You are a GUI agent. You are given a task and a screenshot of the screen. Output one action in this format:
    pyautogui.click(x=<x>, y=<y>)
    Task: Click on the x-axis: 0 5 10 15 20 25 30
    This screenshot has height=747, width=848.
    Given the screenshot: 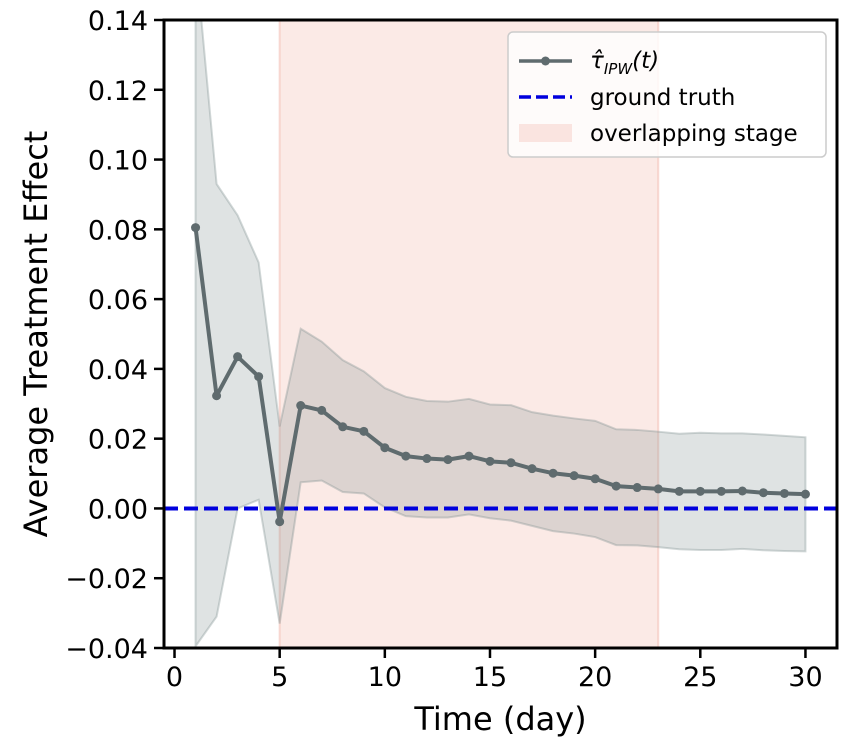 What is the action you would take?
    pyautogui.click(x=494, y=670)
    